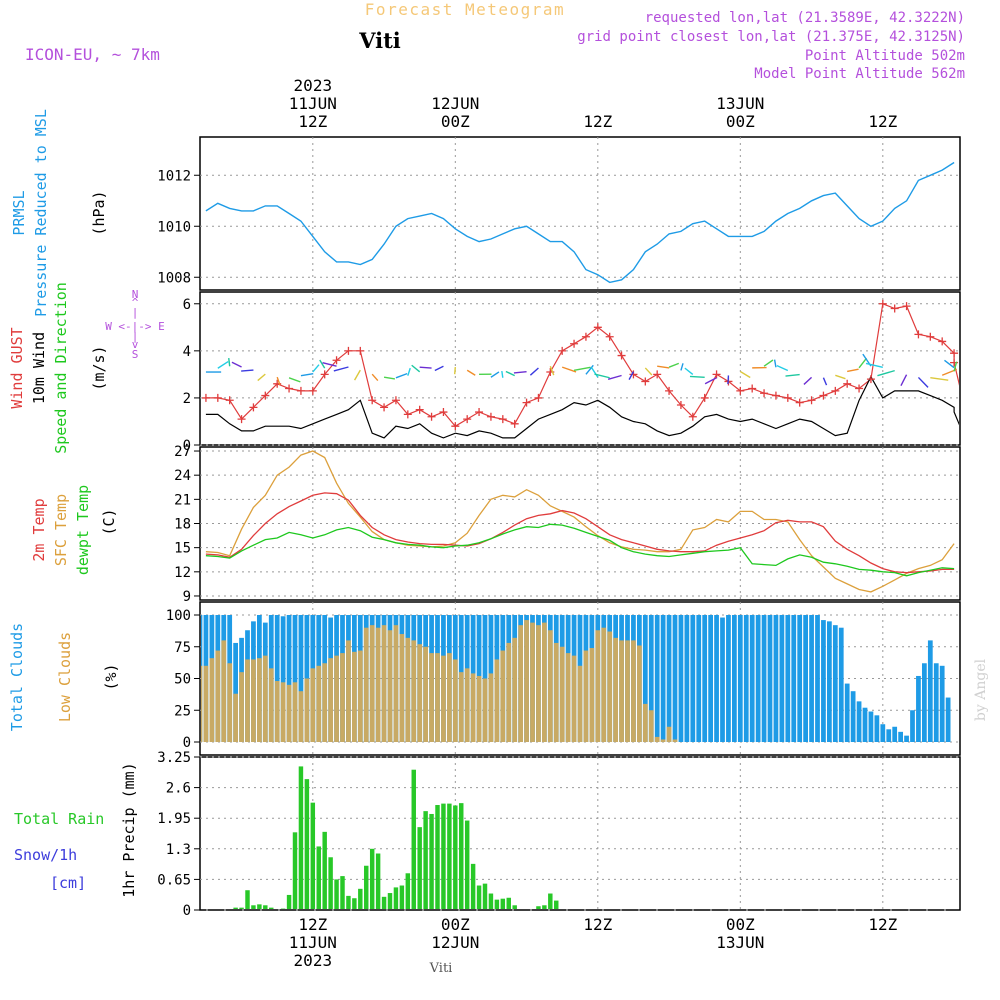  Describe the element at coordinates (981, 689) in the screenshot. I see `credit-watermark: by Angel` at that location.